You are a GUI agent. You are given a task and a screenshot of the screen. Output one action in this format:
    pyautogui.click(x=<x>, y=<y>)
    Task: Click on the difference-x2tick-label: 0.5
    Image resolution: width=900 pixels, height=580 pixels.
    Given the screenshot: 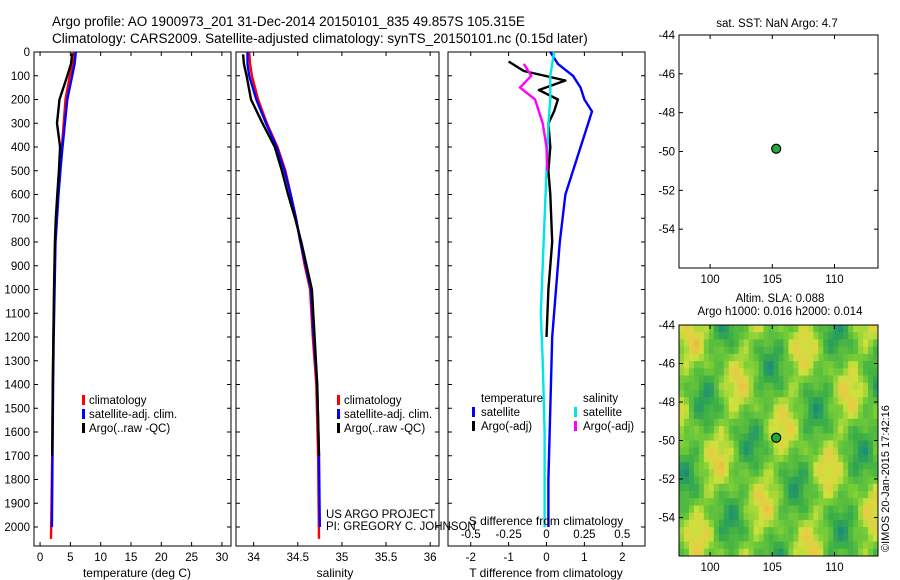 What is the action you would take?
    pyautogui.click(x=622, y=535)
    